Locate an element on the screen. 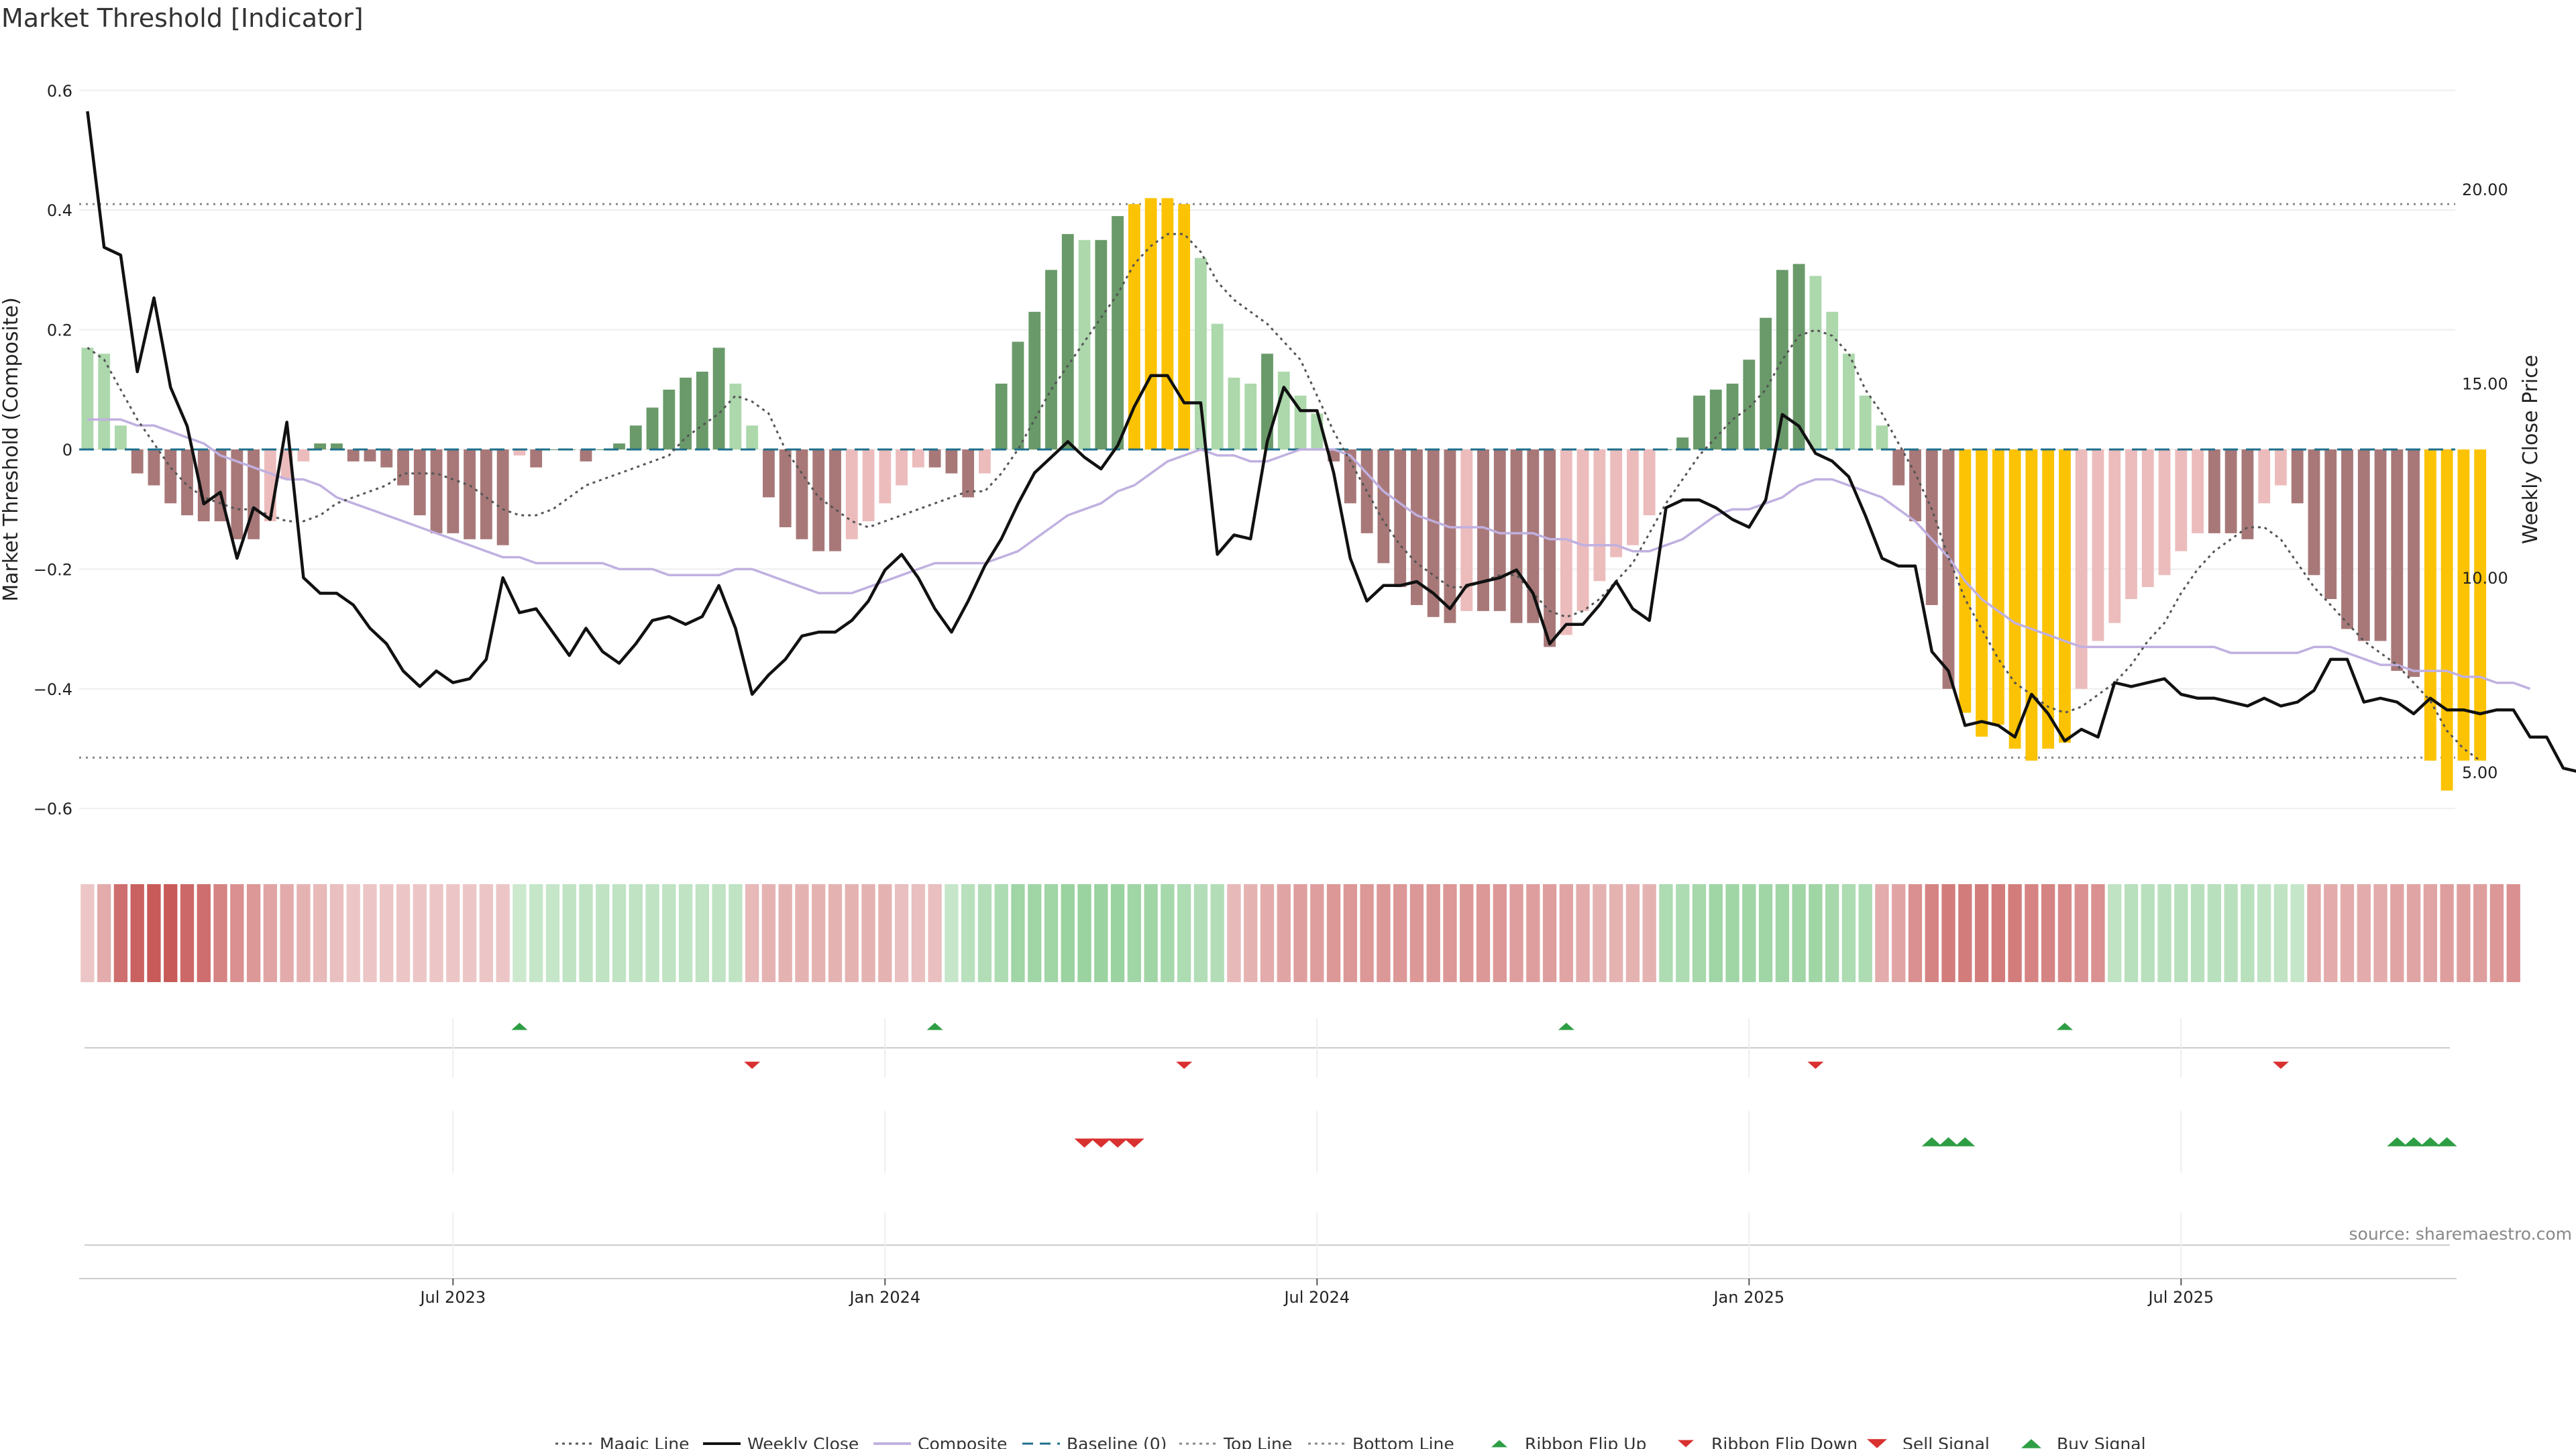 The height and width of the screenshot is (1449, 2576). y2-tick-label: 20.00 is located at coordinates (2485, 189).